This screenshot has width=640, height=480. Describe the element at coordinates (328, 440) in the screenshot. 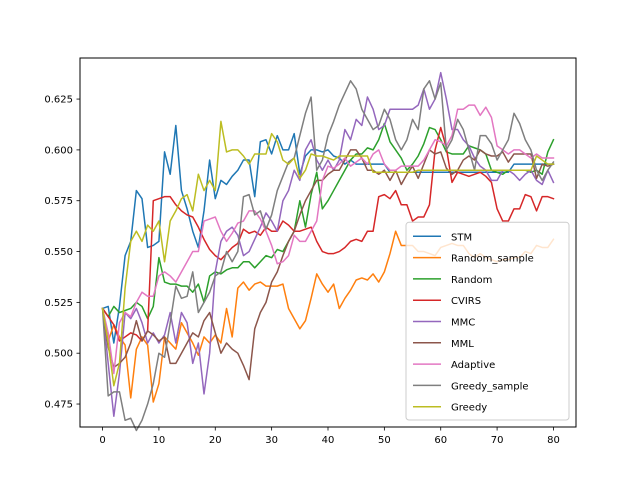

I see `x-tick-label: 40` at that location.